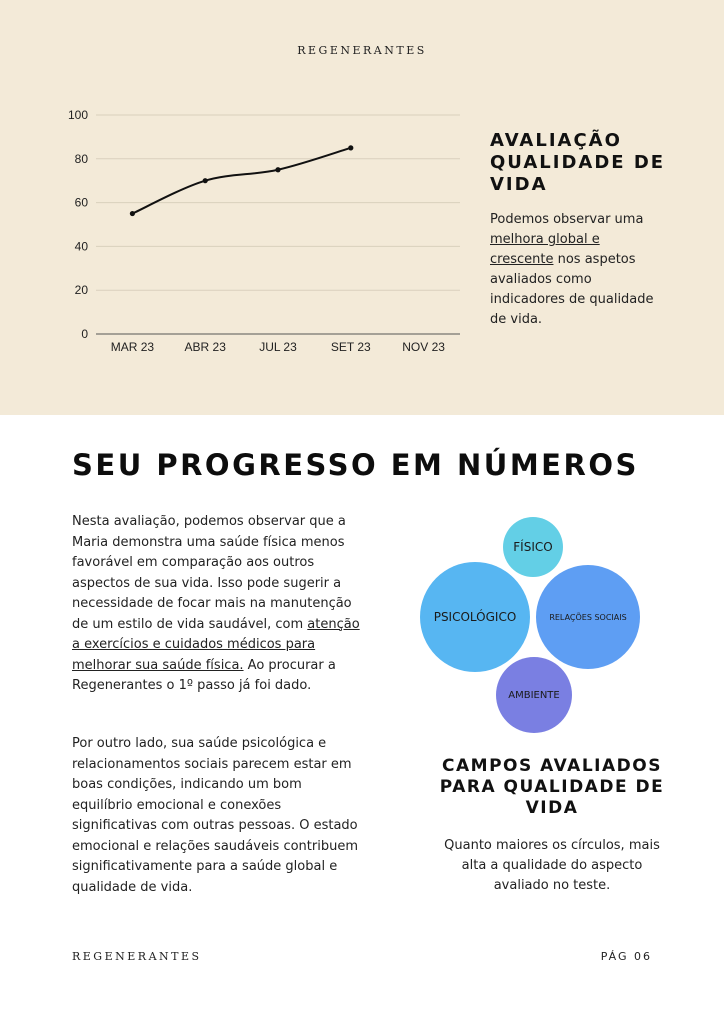  Describe the element at coordinates (475, 617) in the screenshot. I see `bubble-psicologico: PSICOLÓGICO` at that location.